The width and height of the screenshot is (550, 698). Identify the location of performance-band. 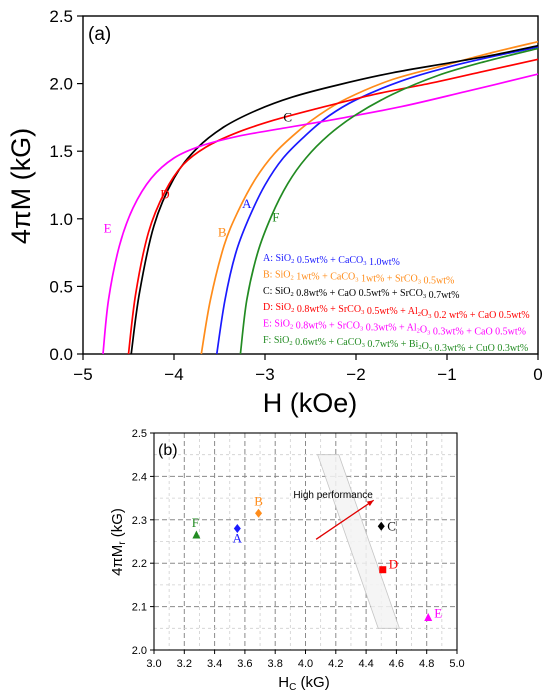
(358, 541).